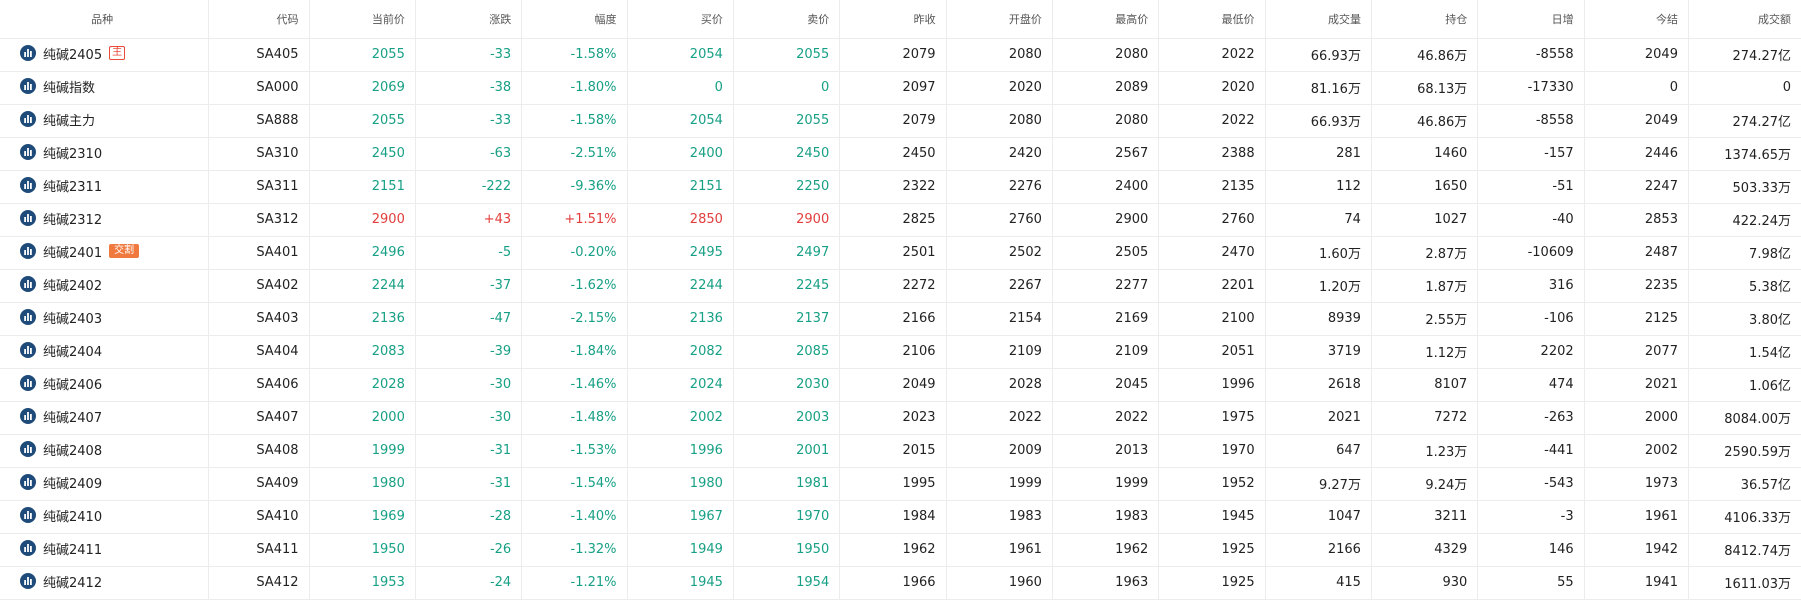 The height and width of the screenshot is (603, 1801). Describe the element at coordinates (999, 19) in the screenshot. I see `column-header-open: 开盘价` at that location.